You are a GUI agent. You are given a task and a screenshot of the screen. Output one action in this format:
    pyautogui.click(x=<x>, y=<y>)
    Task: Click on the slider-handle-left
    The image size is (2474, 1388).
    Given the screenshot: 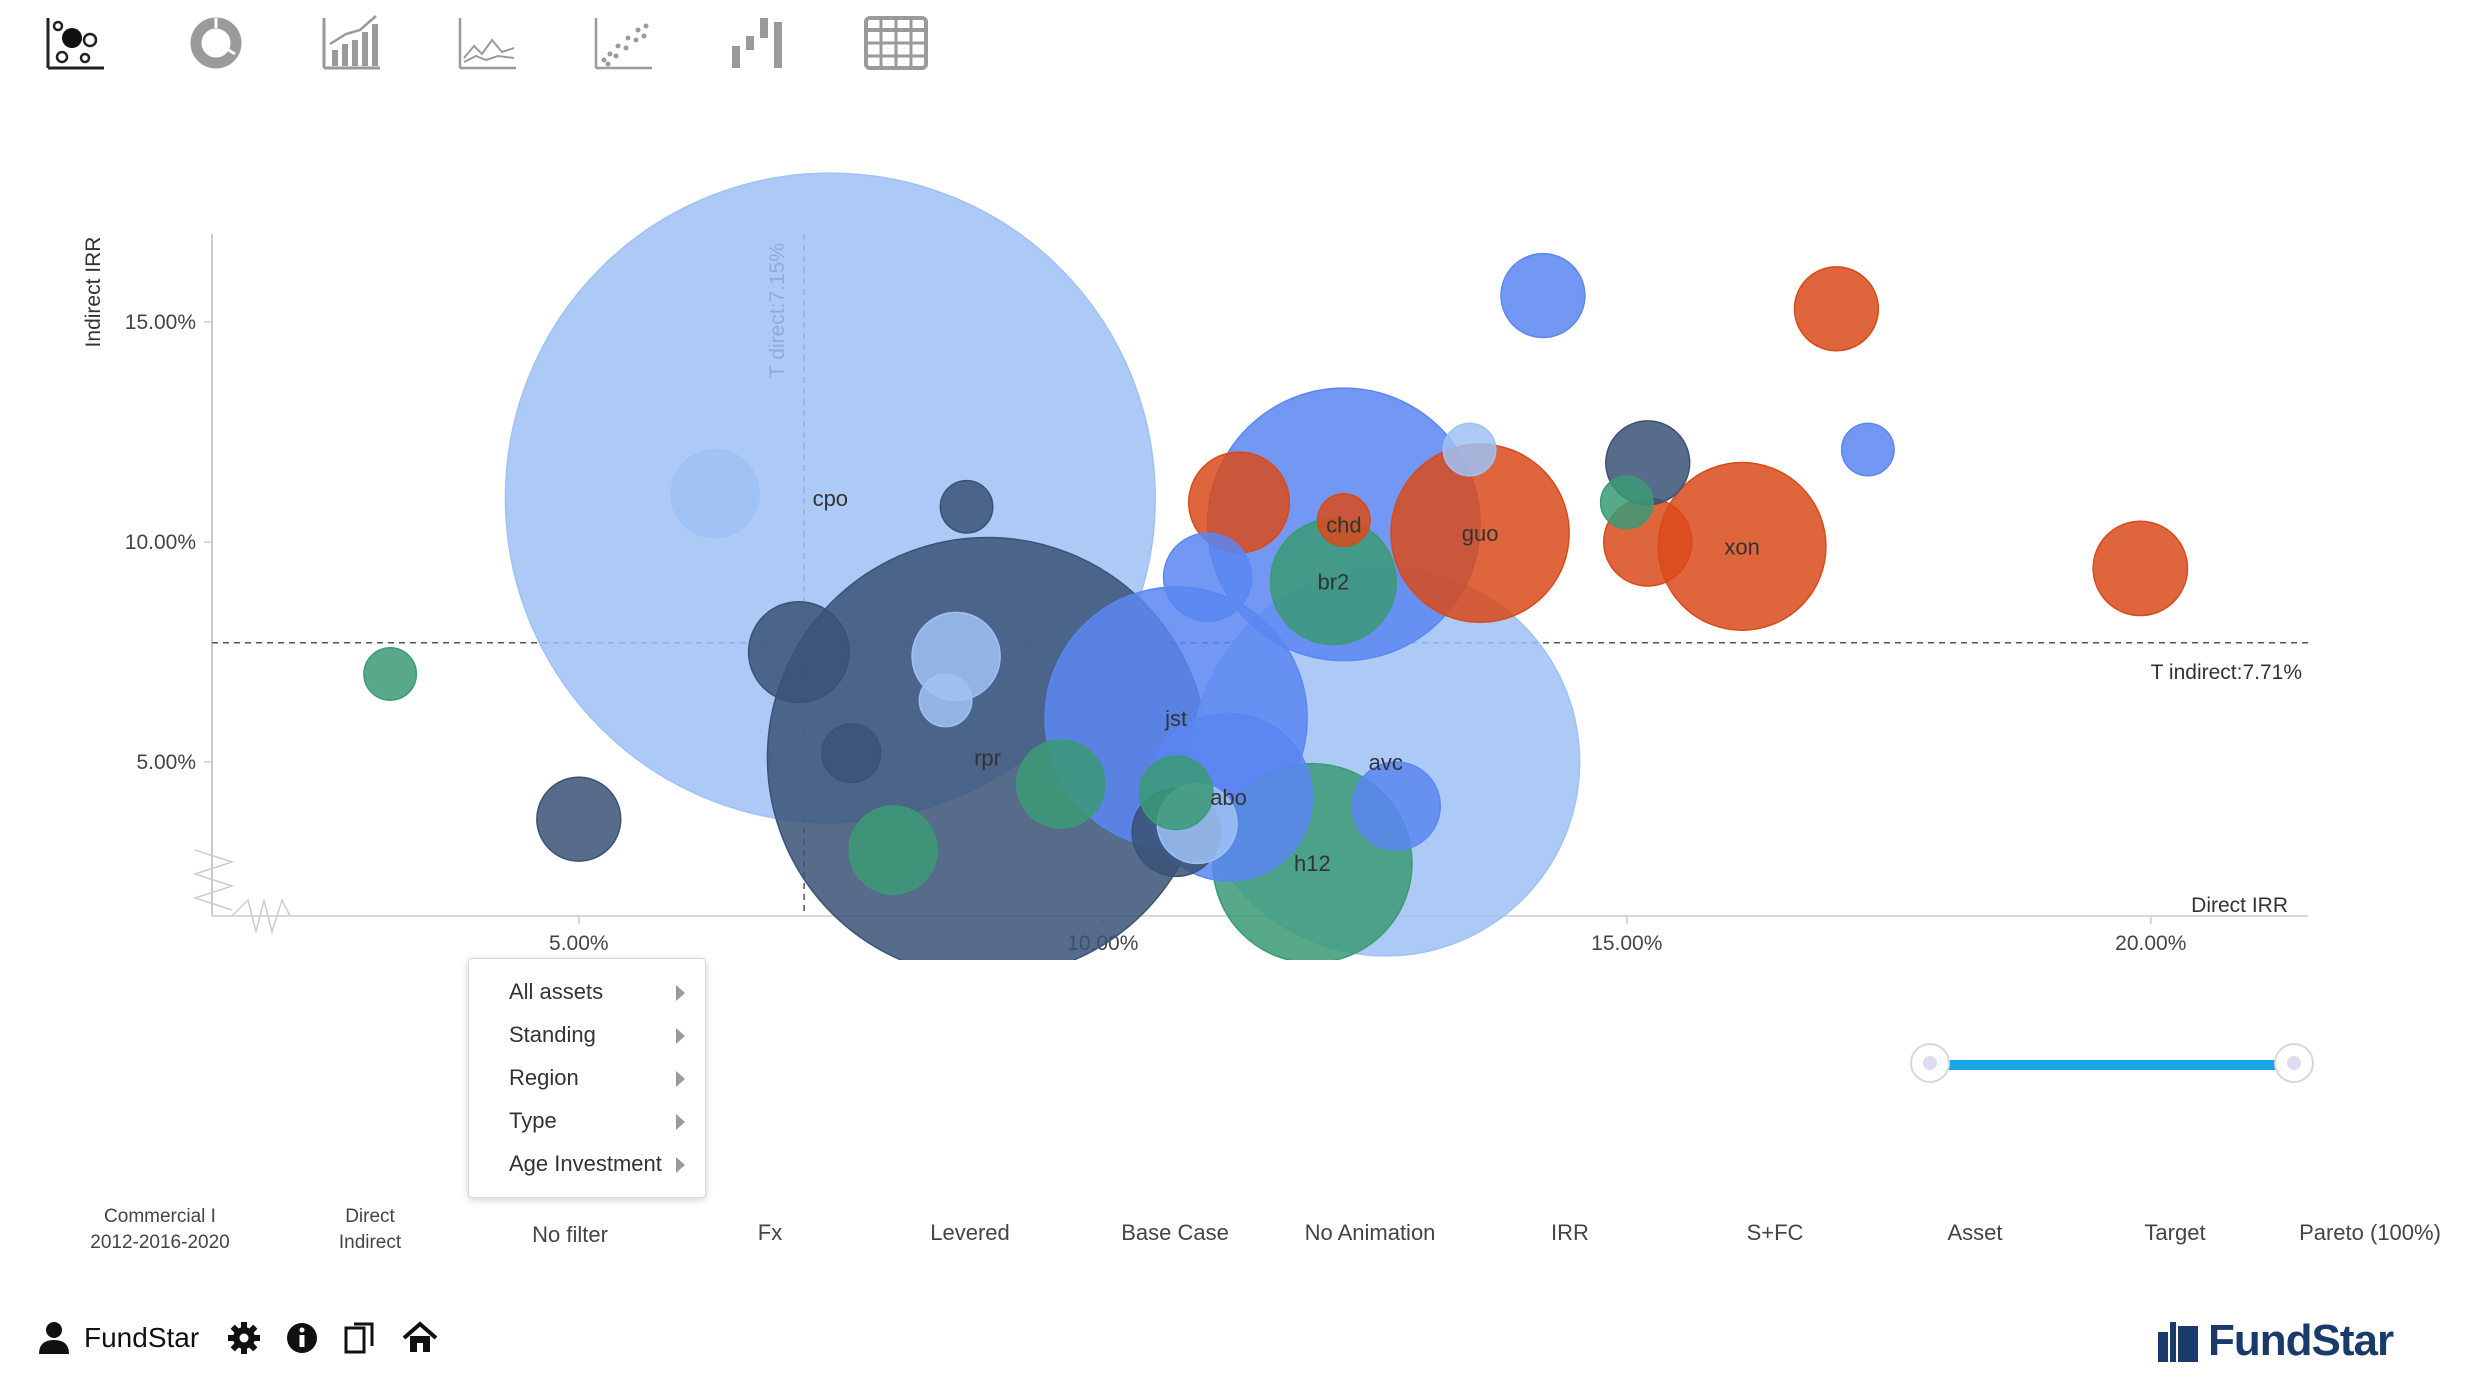 What is the action you would take?
    pyautogui.click(x=1930, y=1063)
    